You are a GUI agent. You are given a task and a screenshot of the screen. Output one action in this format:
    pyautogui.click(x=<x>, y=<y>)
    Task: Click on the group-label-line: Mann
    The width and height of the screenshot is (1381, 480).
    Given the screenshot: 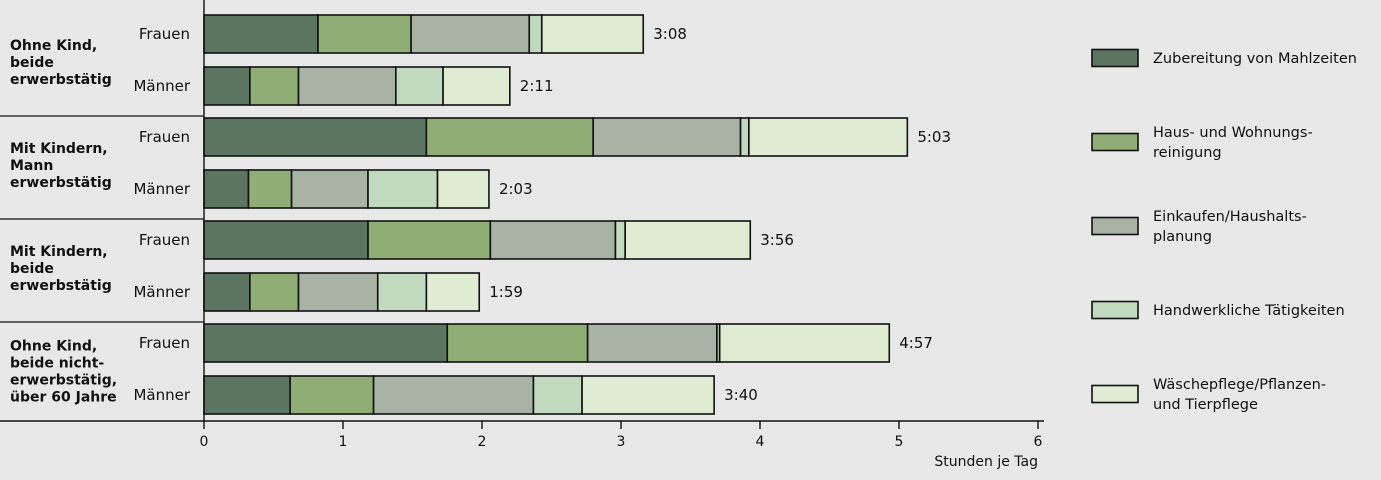 What is the action you would take?
    pyautogui.click(x=31, y=166)
    